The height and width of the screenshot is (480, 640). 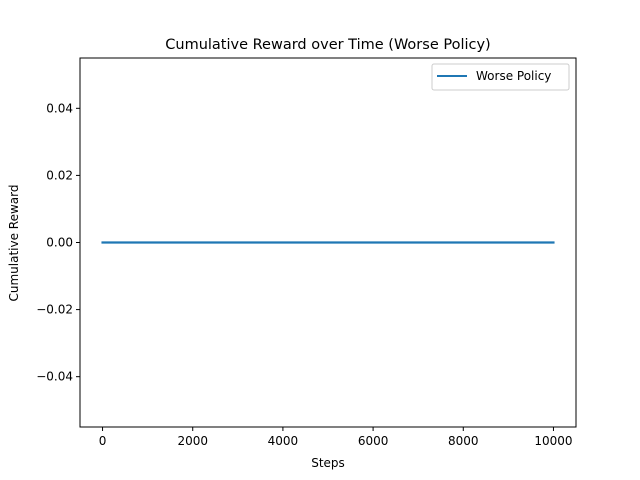 I want to click on x-tick-label: 2000, so click(x=192, y=441).